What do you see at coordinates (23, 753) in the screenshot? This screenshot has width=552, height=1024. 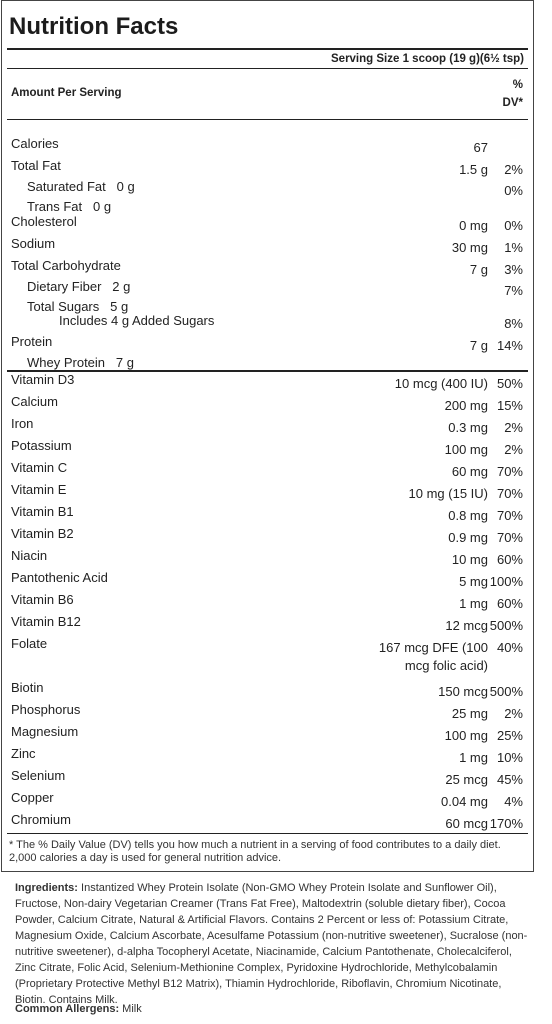 I see `vitamin-name: Zinc` at bounding box center [23, 753].